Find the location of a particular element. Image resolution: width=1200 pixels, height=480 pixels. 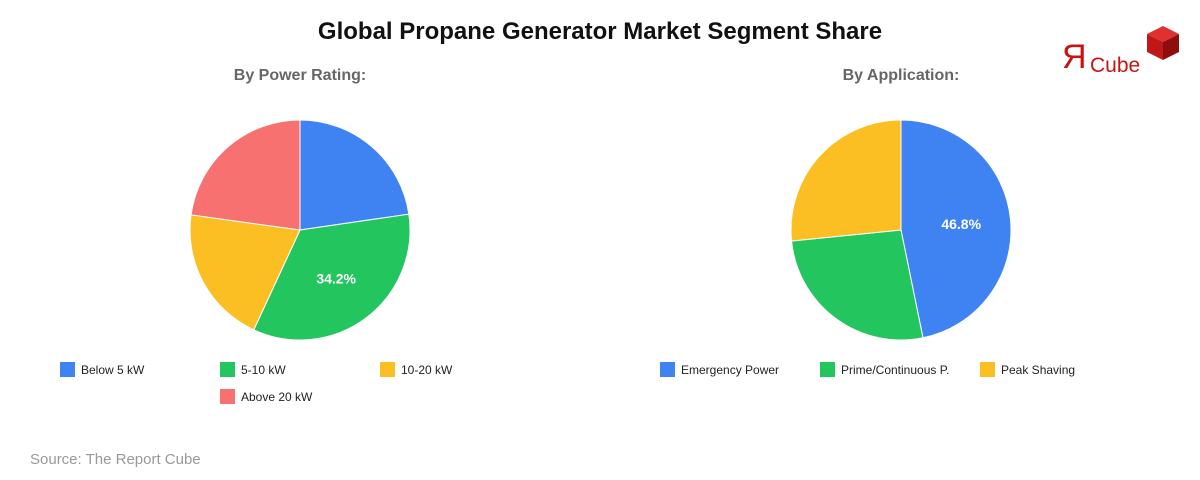

legend-label: Emergency Power is located at coordinates (730, 369).